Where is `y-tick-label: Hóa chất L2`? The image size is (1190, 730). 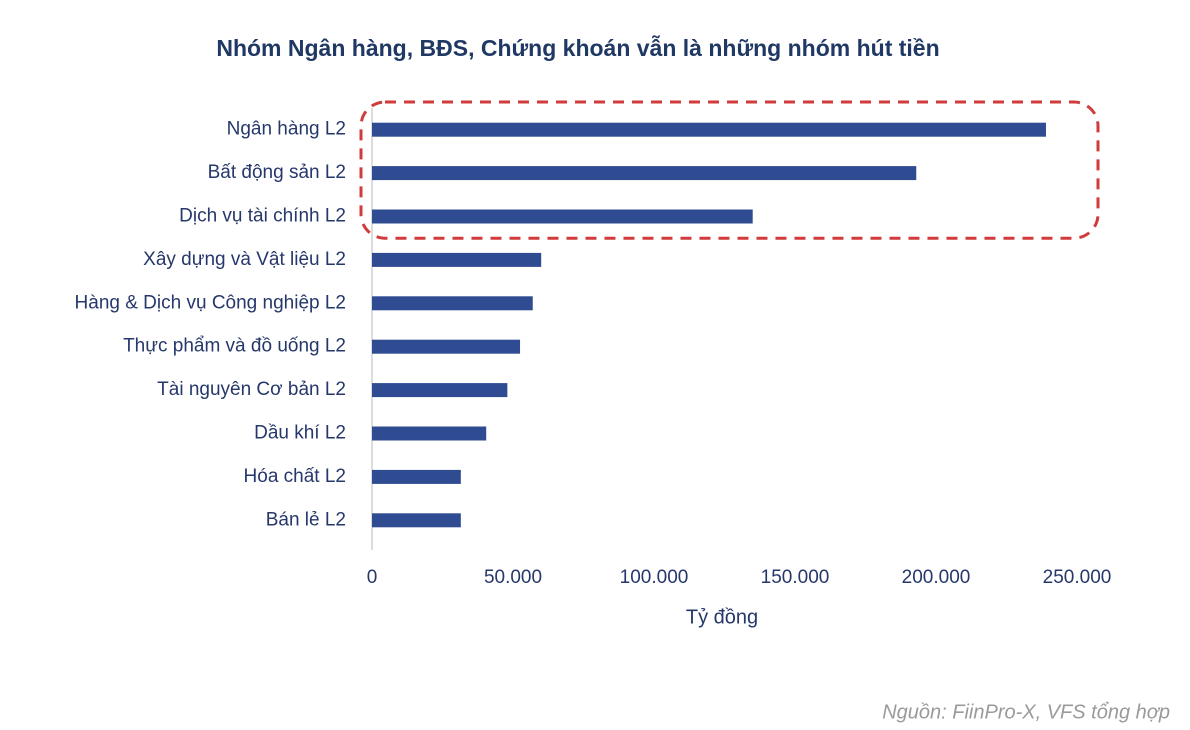
y-tick-label: Hóa chất L2 is located at coordinates (295, 476).